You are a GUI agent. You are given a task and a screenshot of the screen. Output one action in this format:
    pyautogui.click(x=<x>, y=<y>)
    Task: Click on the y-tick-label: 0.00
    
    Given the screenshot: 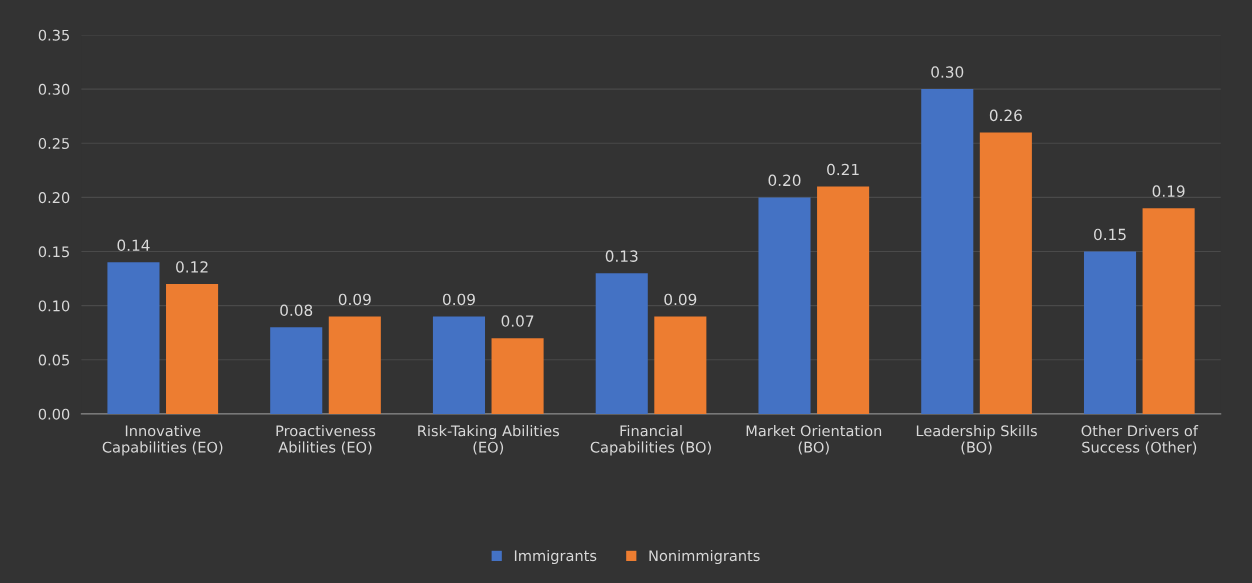 What is the action you would take?
    pyautogui.click(x=54, y=414)
    